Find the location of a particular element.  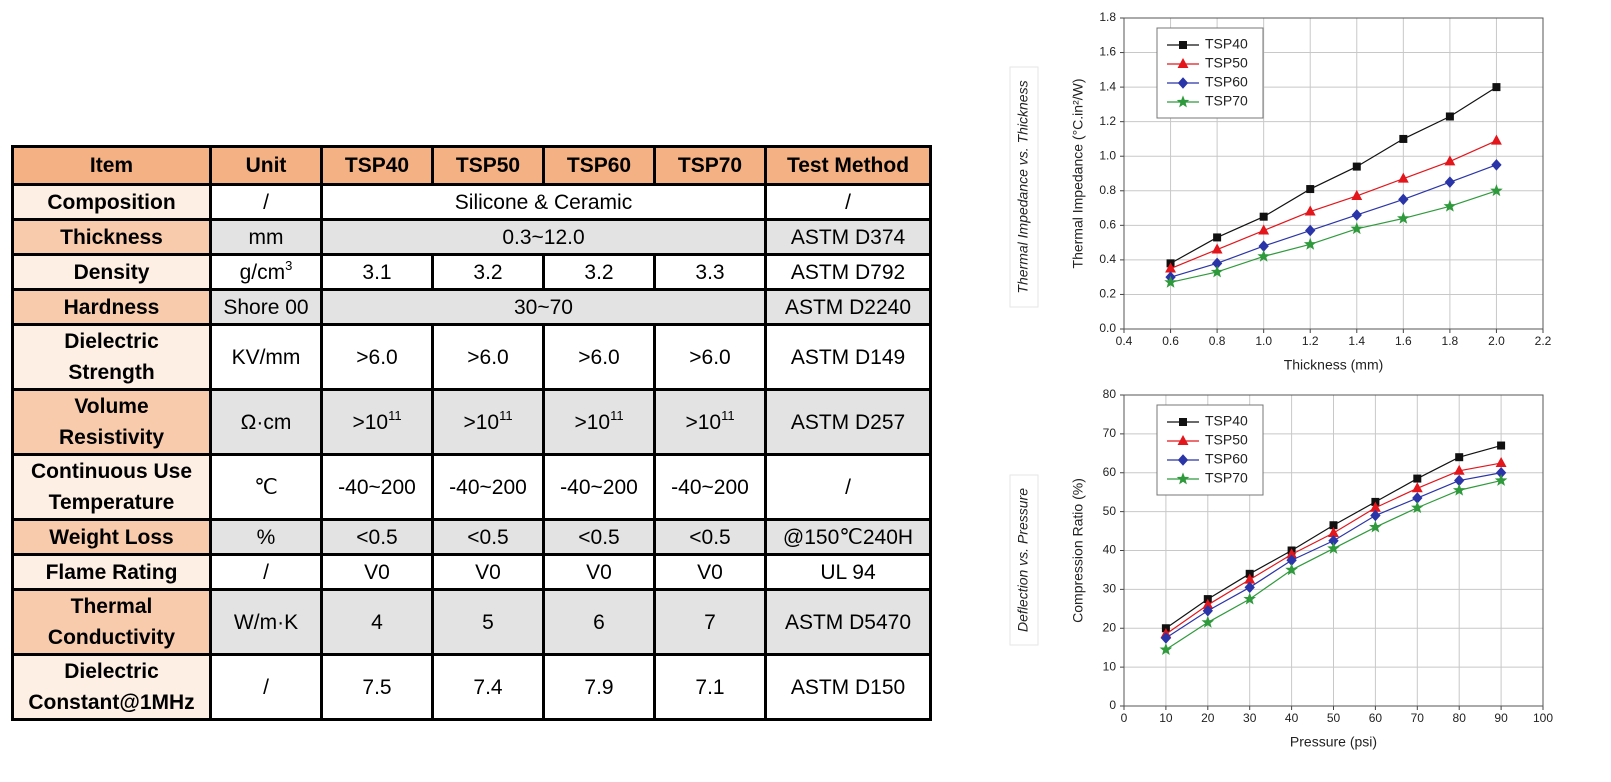

legend-label: TSP70 is located at coordinates (1226, 101).